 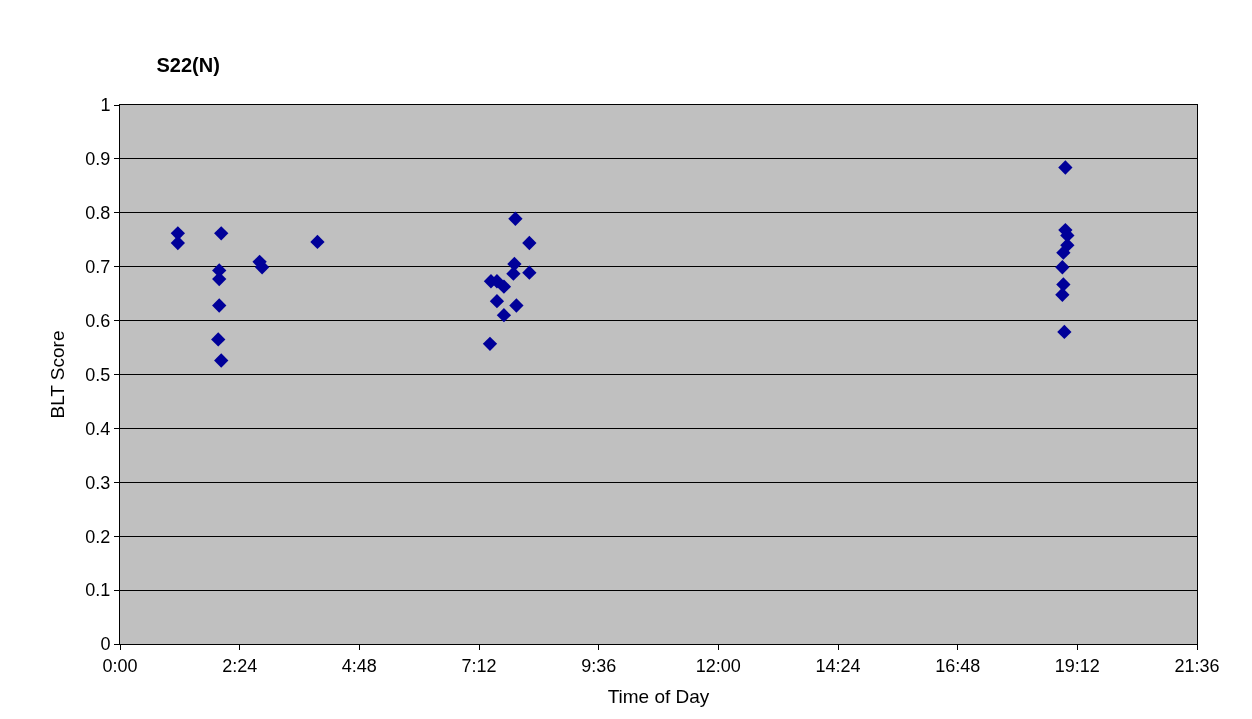 I want to click on x-tick-label: 14:24, so click(x=838, y=665).